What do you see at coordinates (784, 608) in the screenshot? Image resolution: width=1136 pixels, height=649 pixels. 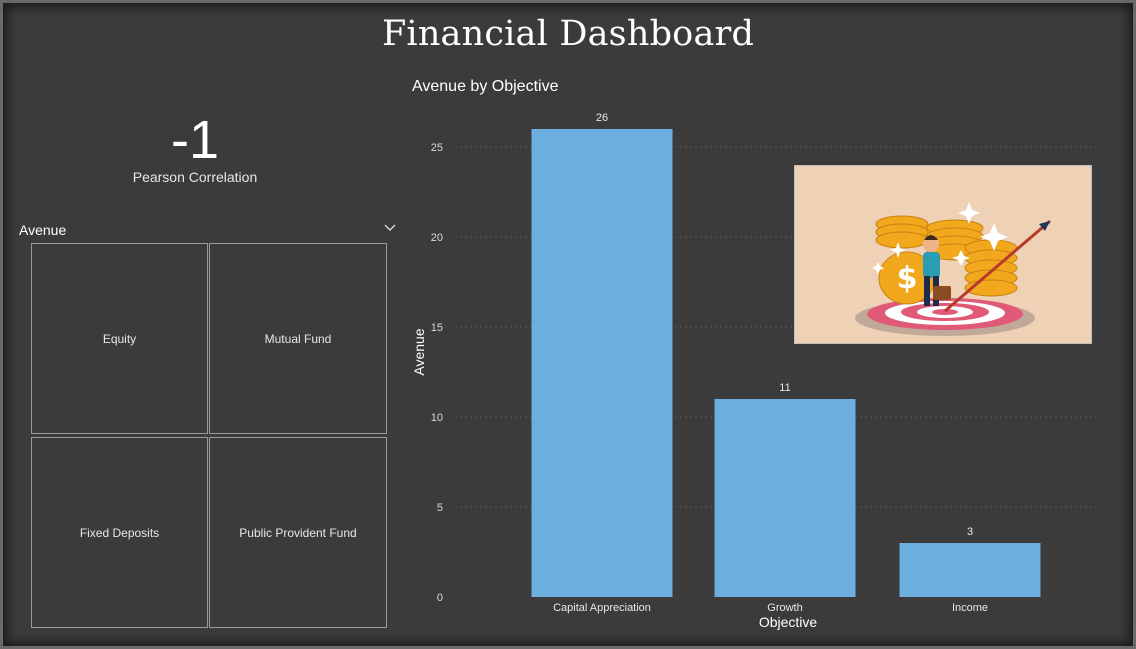 I see `x-tick-label: Growth` at bounding box center [784, 608].